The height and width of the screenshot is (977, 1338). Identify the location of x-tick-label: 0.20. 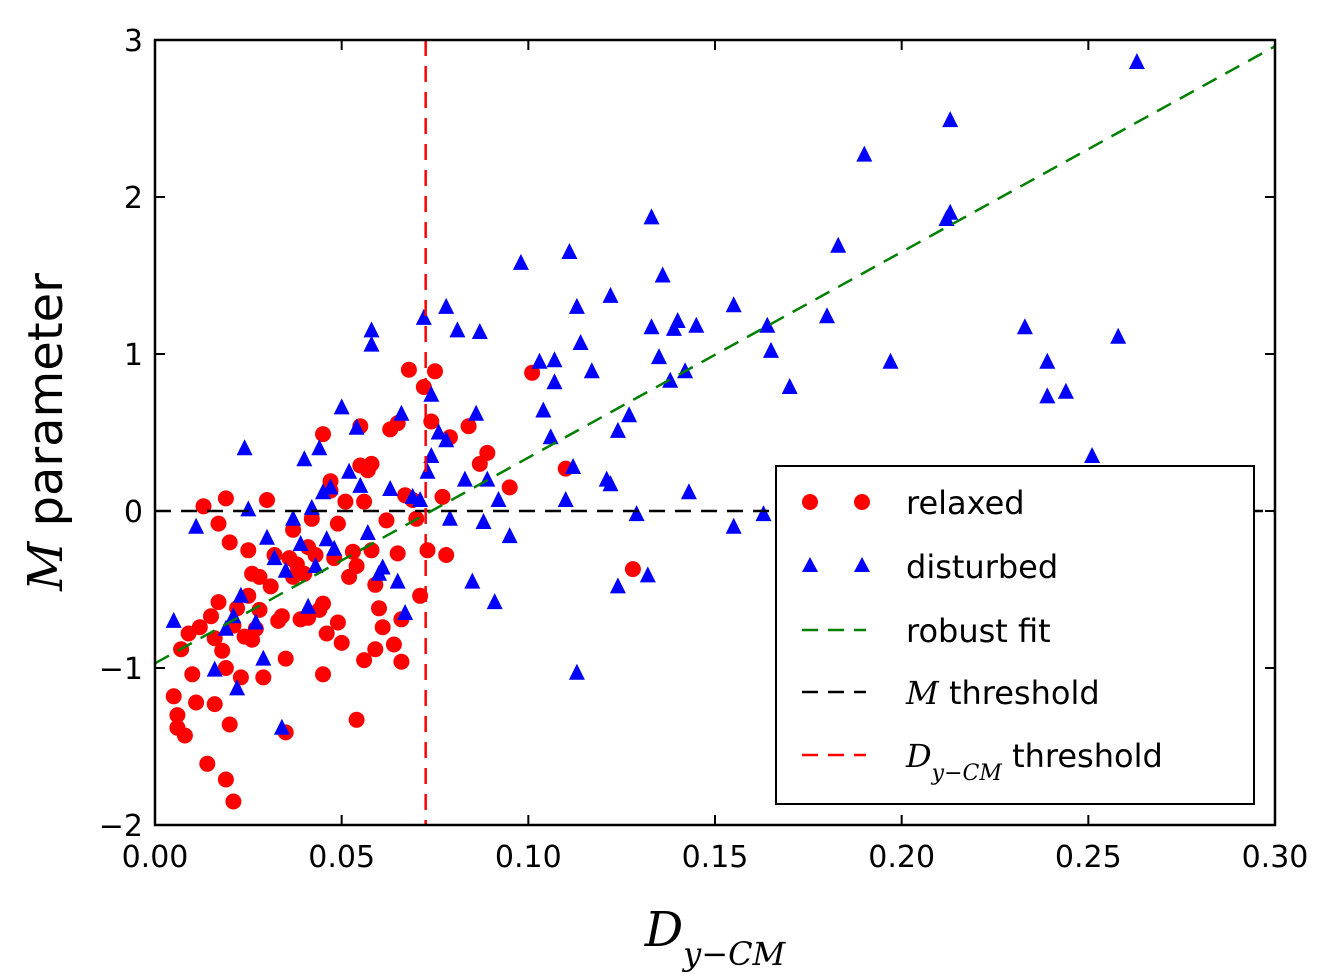
(901, 857).